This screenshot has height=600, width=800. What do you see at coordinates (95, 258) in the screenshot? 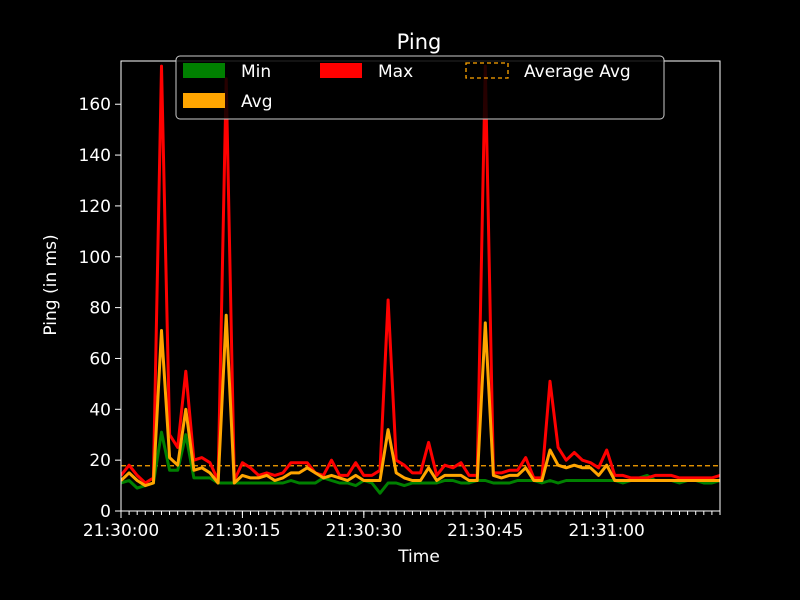
I see `y-tick-label: 100` at bounding box center [95, 258].